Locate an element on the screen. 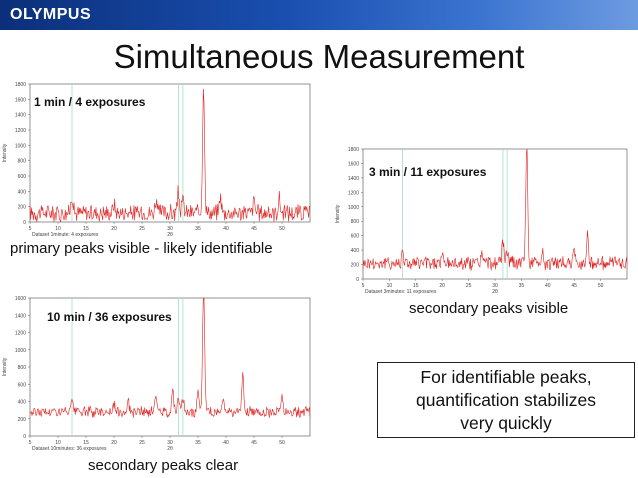  dataset-label: Dataset 1minute: 4 exposures is located at coordinates (65, 235).